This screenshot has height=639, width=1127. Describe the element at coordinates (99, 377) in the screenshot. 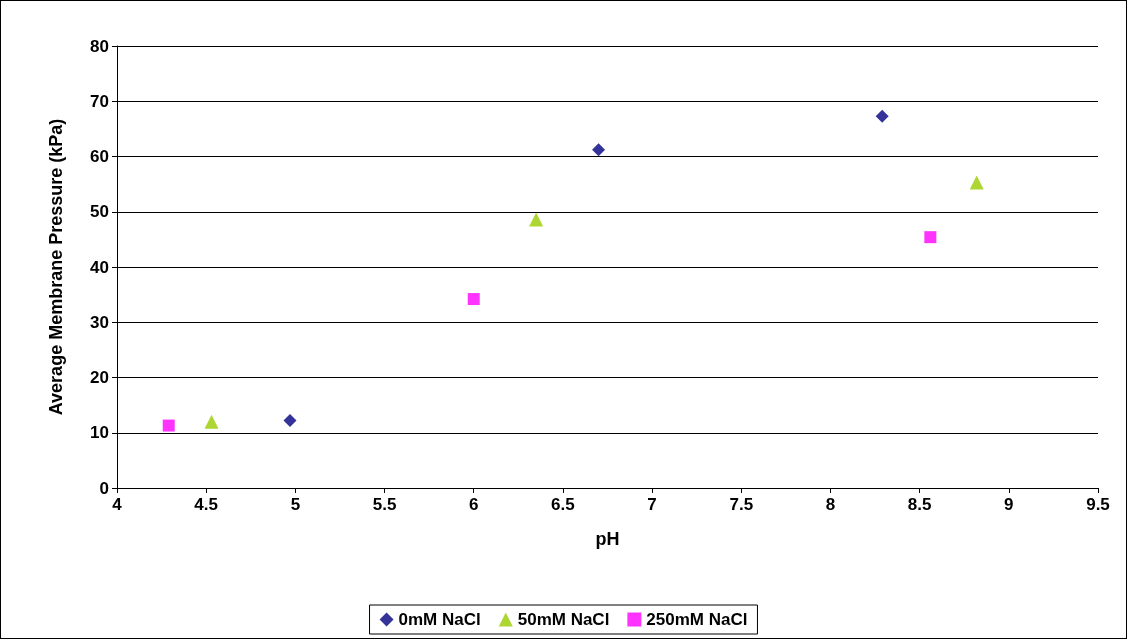

I see `y-tick-label: 20` at that location.